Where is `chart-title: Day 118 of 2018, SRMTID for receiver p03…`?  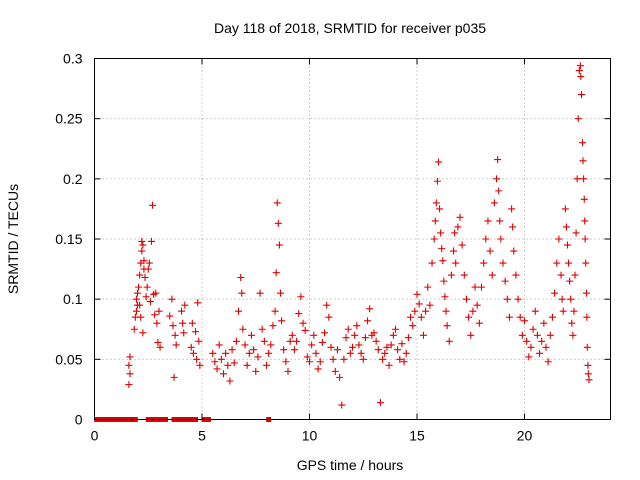 chart-title: Day 118 of 2018, SRMTID for receiver p03… is located at coordinates (350, 28).